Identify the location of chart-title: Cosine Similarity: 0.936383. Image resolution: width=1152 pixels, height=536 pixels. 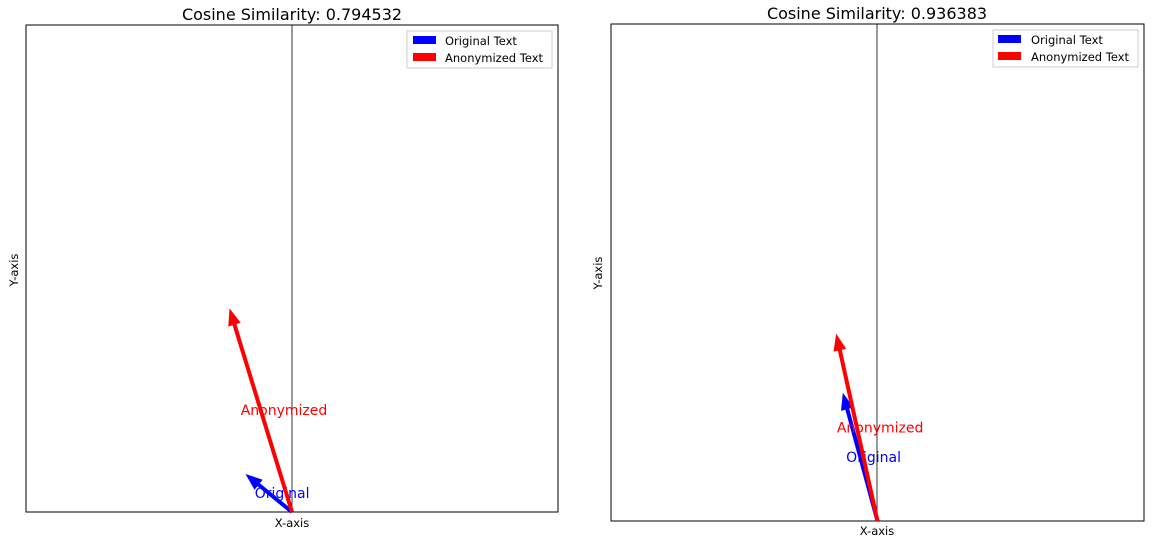
(877, 13).